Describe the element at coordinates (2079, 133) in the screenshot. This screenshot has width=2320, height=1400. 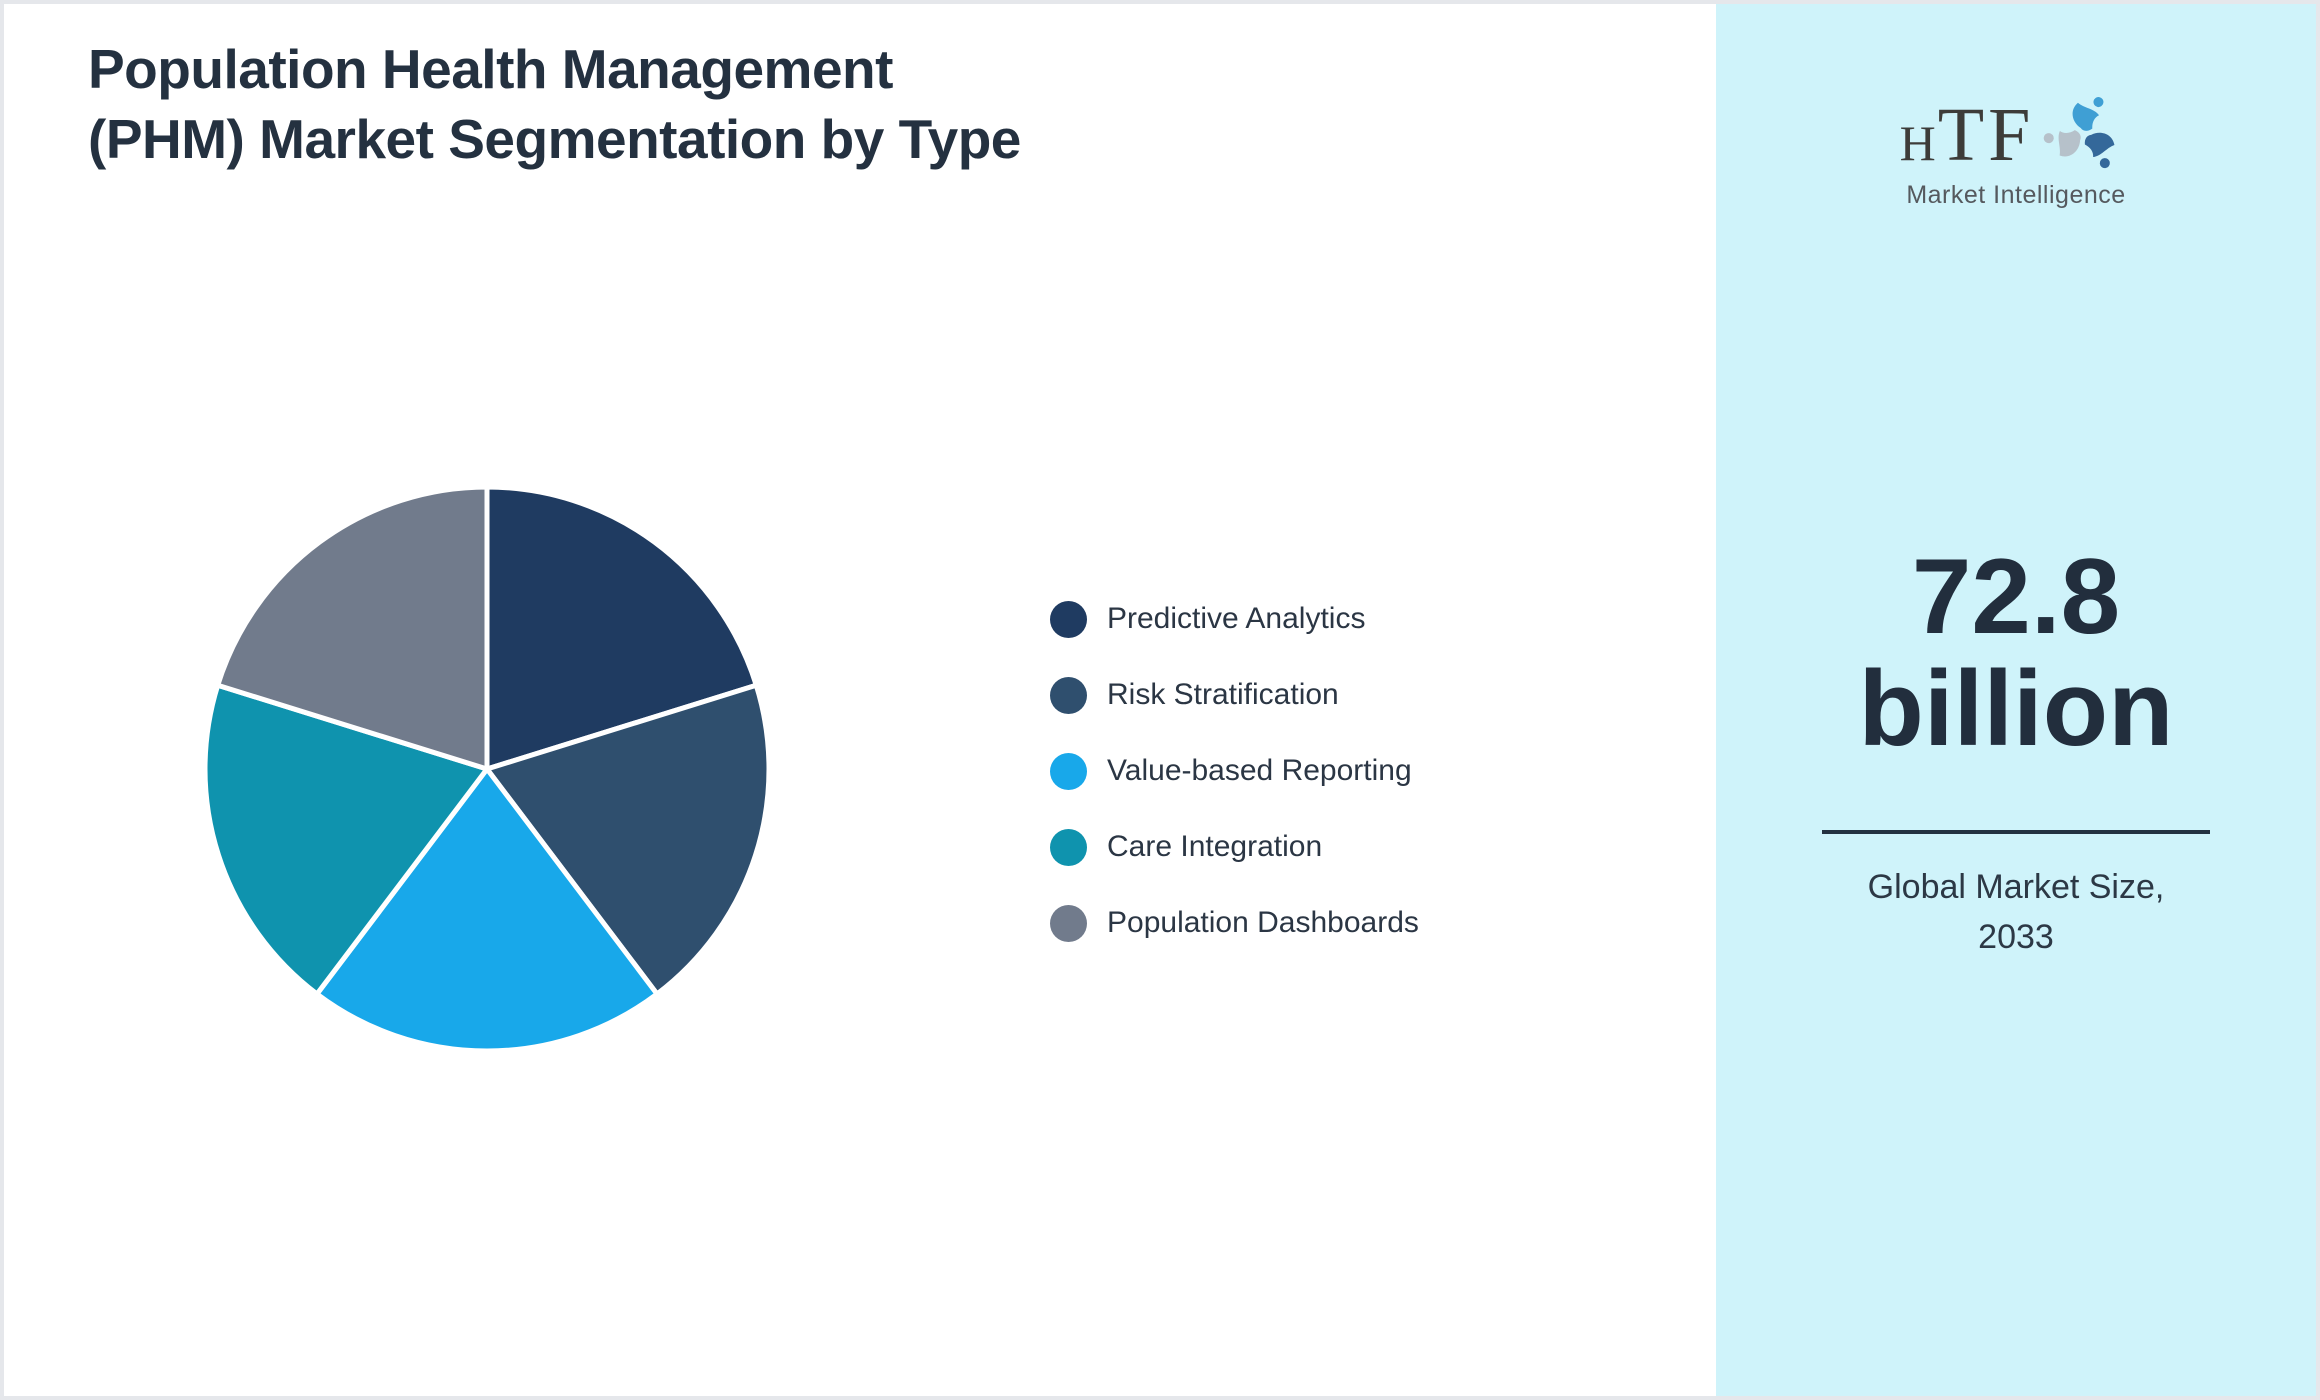
I see `htf-swirl-figures-icon` at that location.